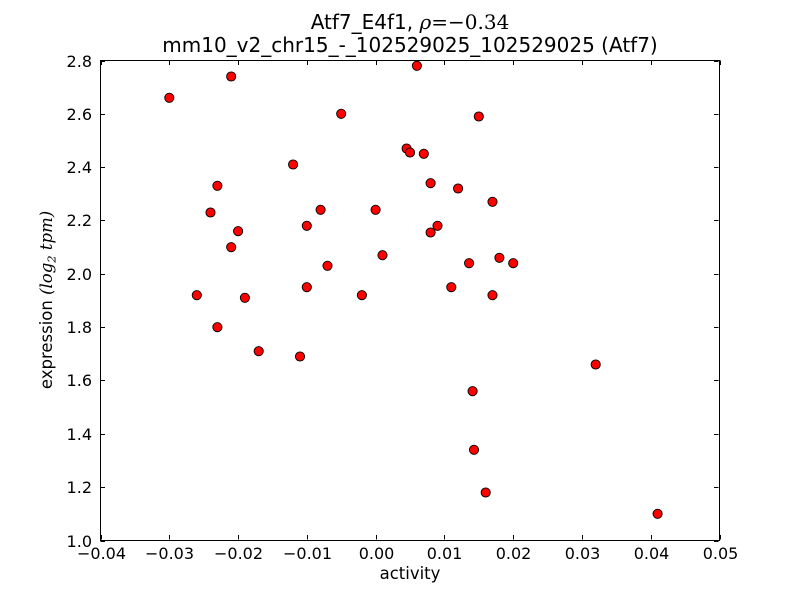 This screenshot has width=800, height=600. I want to click on chart-title-rho-value: =−0.34, so click(470, 22).